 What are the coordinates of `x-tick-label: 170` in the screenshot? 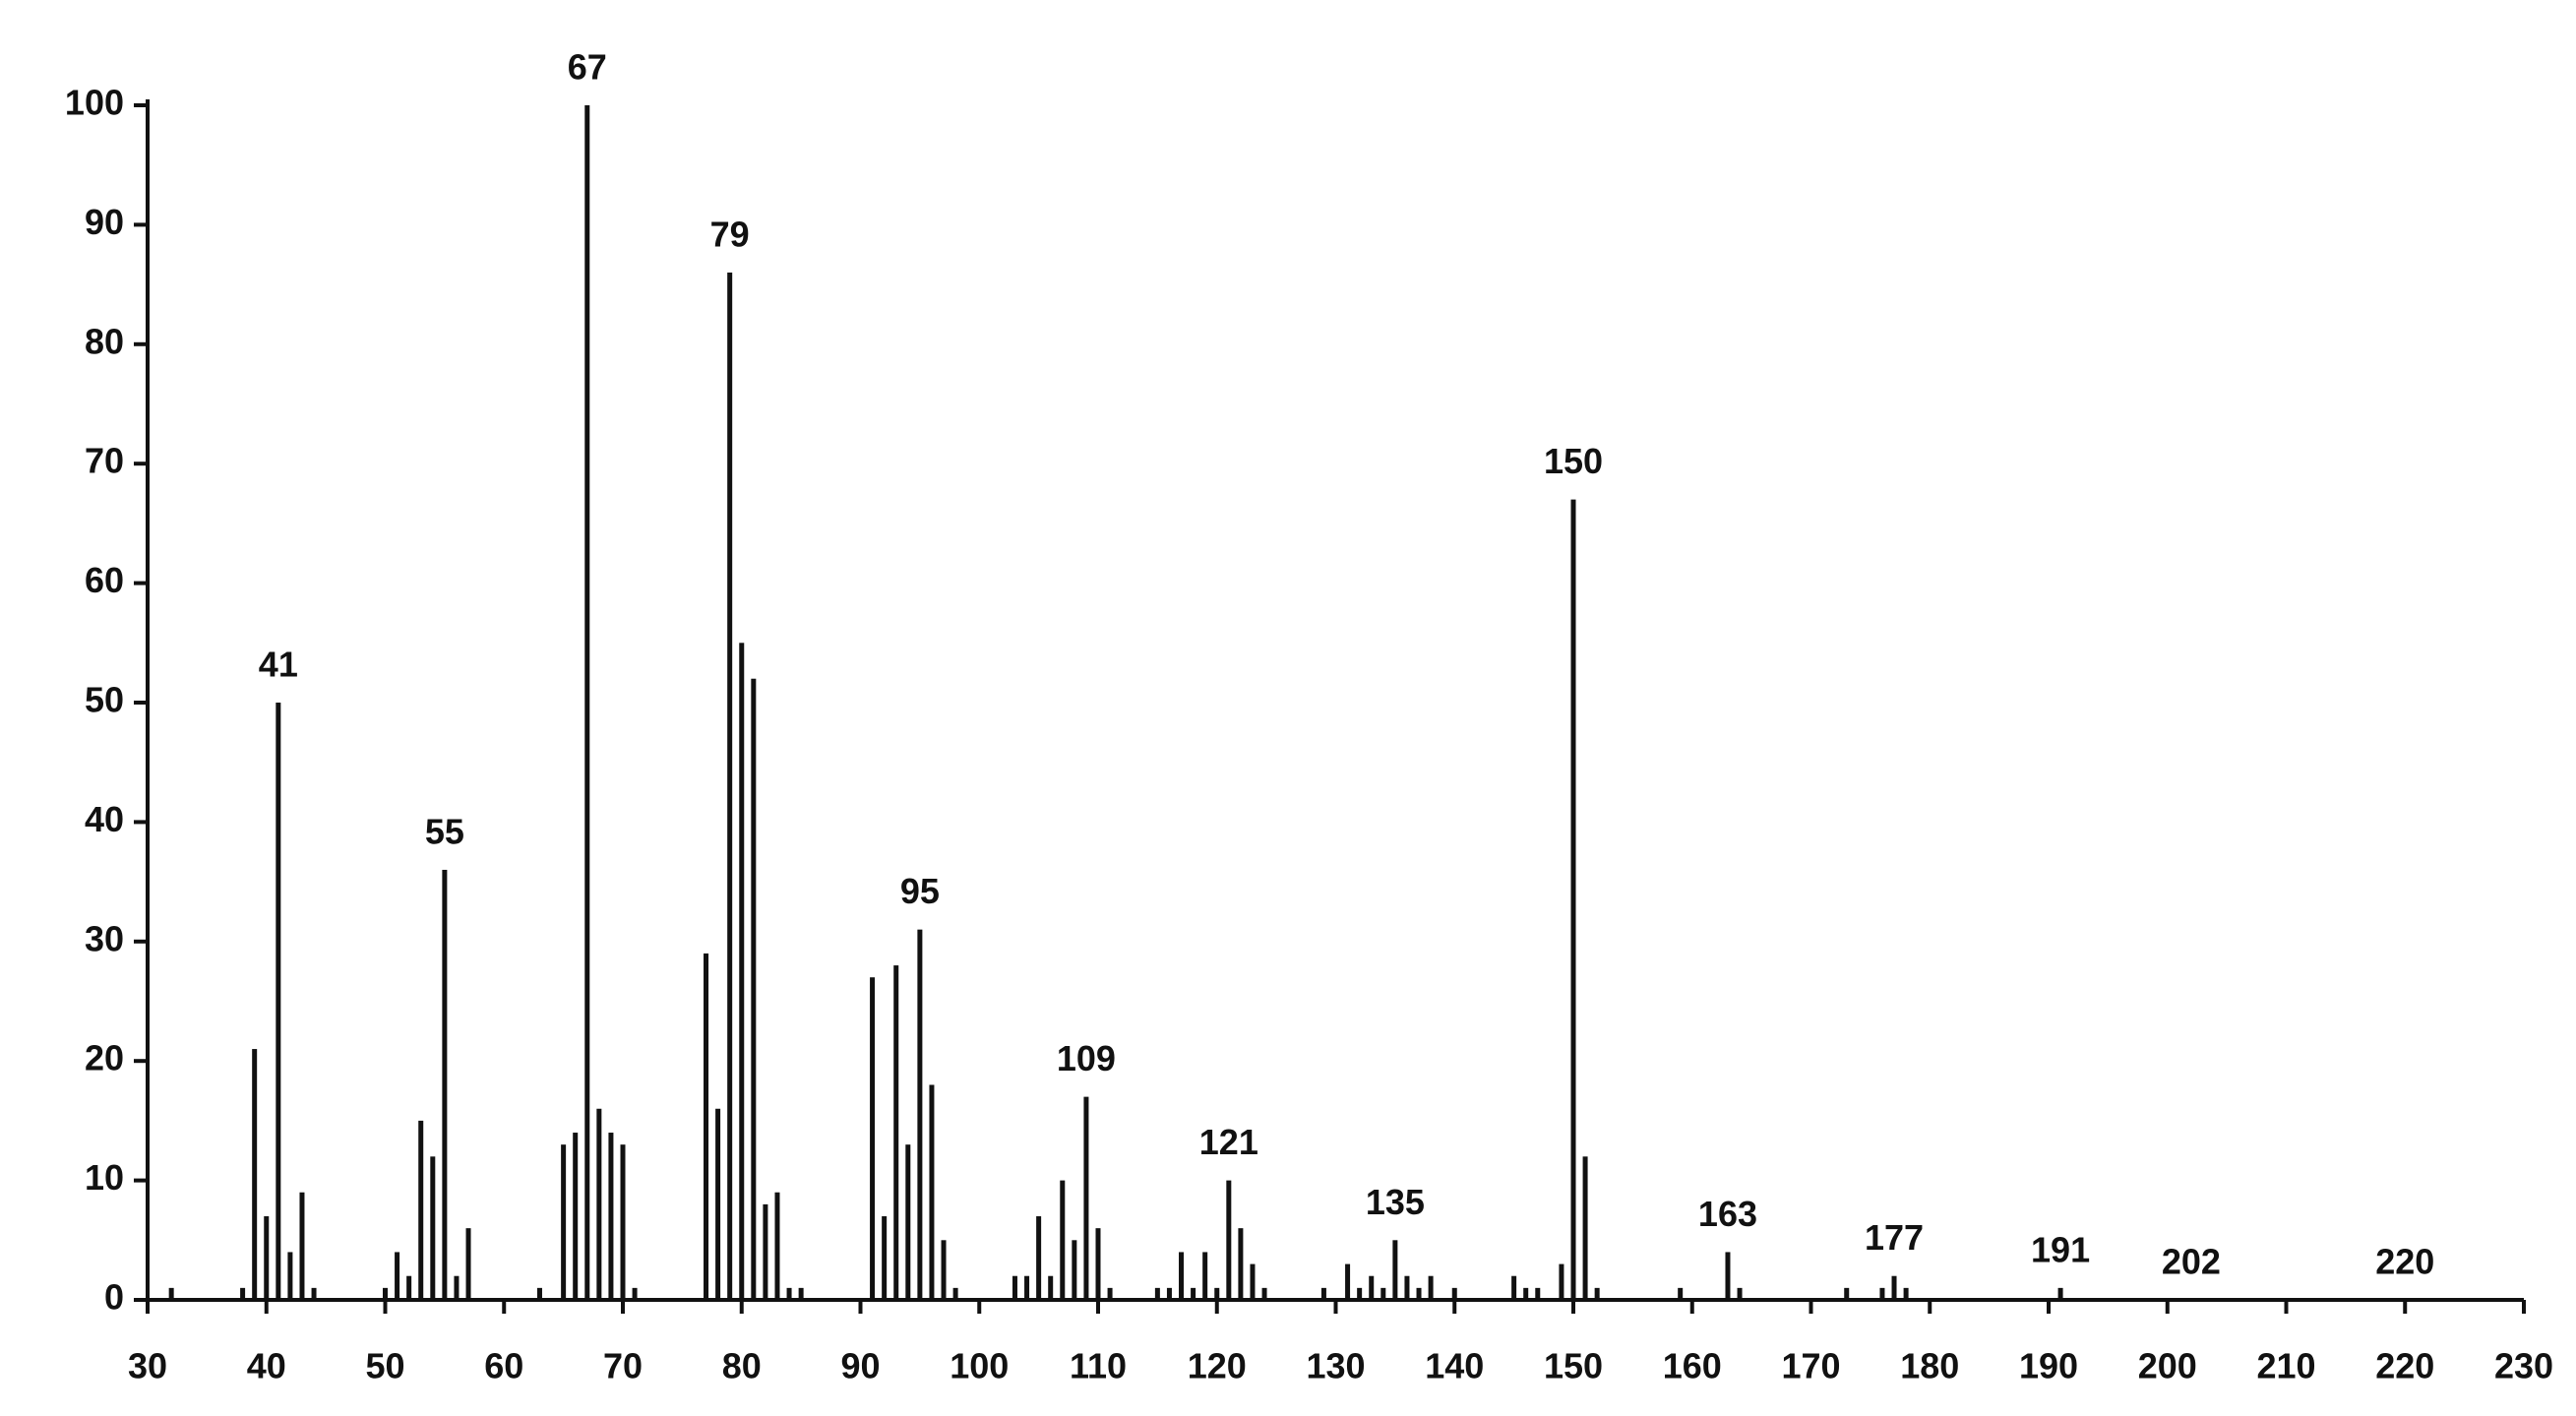 It's located at (1810, 1366).